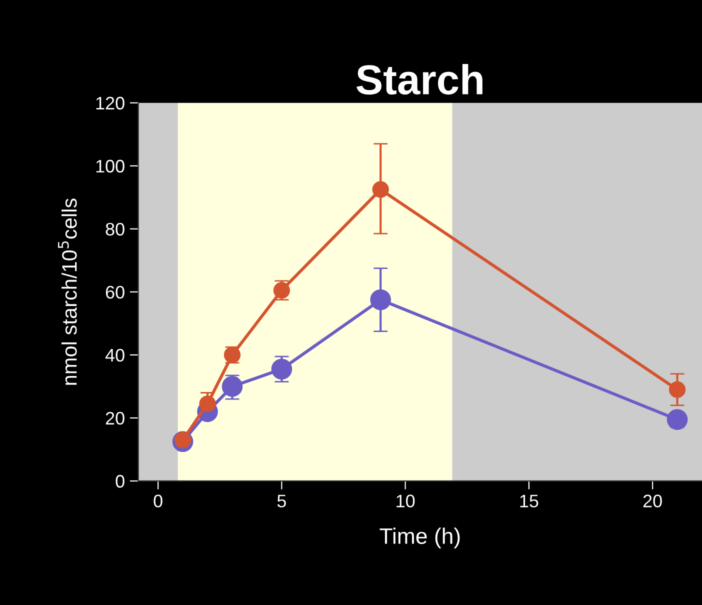 The image size is (702, 605). Describe the element at coordinates (115, 229) in the screenshot. I see `y-tick-label: 80` at that location.